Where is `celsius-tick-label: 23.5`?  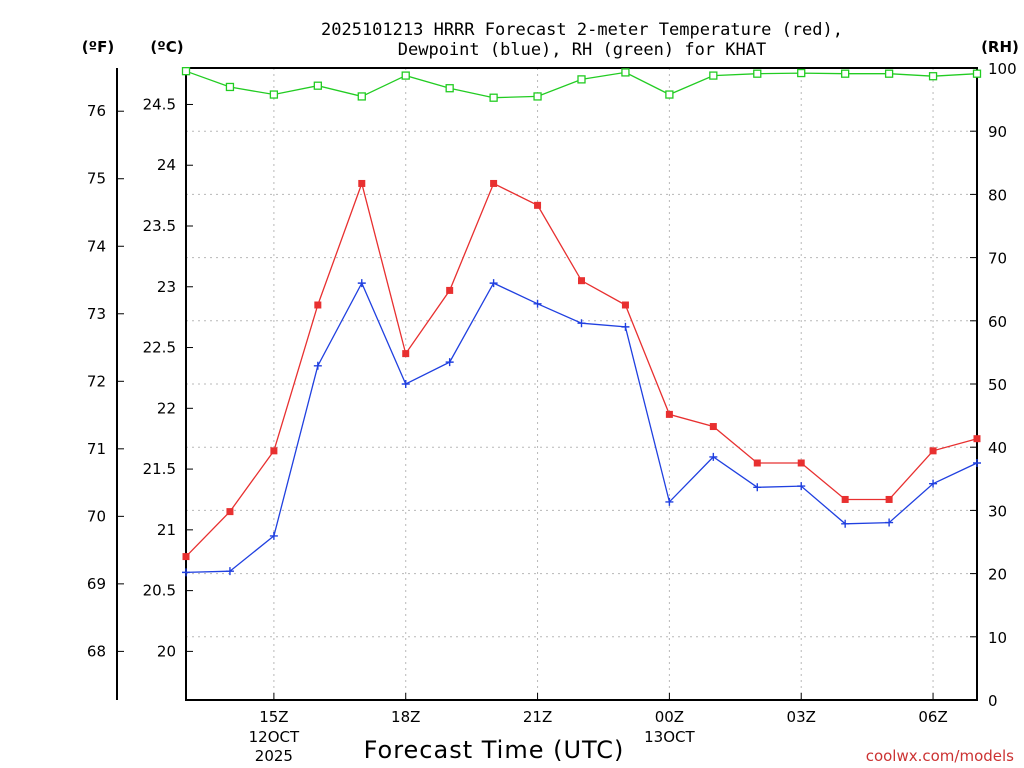 celsius-tick-label: 23.5 is located at coordinates (159, 226).